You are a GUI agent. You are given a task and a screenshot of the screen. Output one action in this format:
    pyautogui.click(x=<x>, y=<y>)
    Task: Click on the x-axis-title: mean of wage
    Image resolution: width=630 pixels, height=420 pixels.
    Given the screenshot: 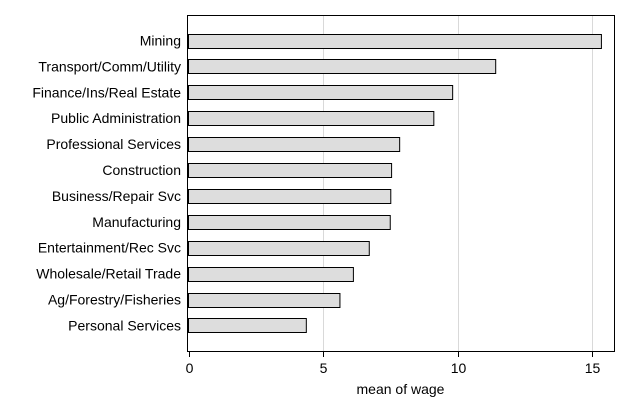 What is the action you would take?
    pyautogui.click(x=401, y=389)
    